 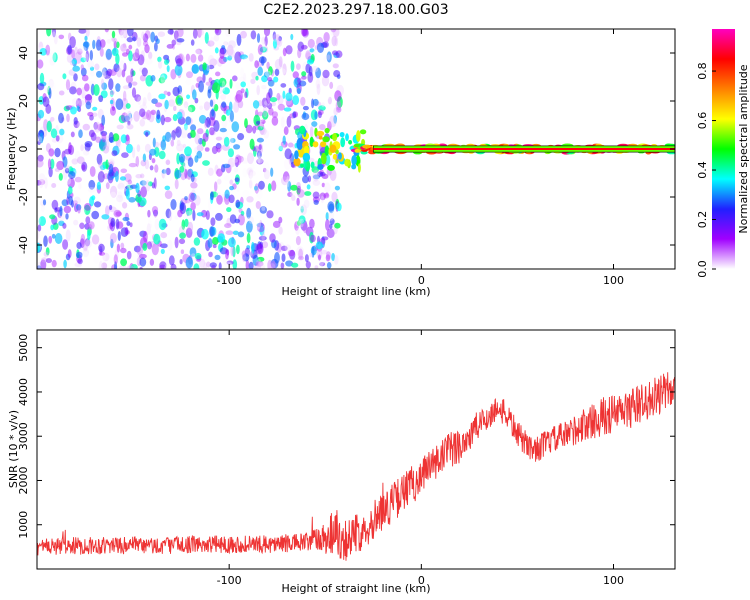 I want to click on snr-xlabel: Height of straight line (km), so click(x=355, y=588).